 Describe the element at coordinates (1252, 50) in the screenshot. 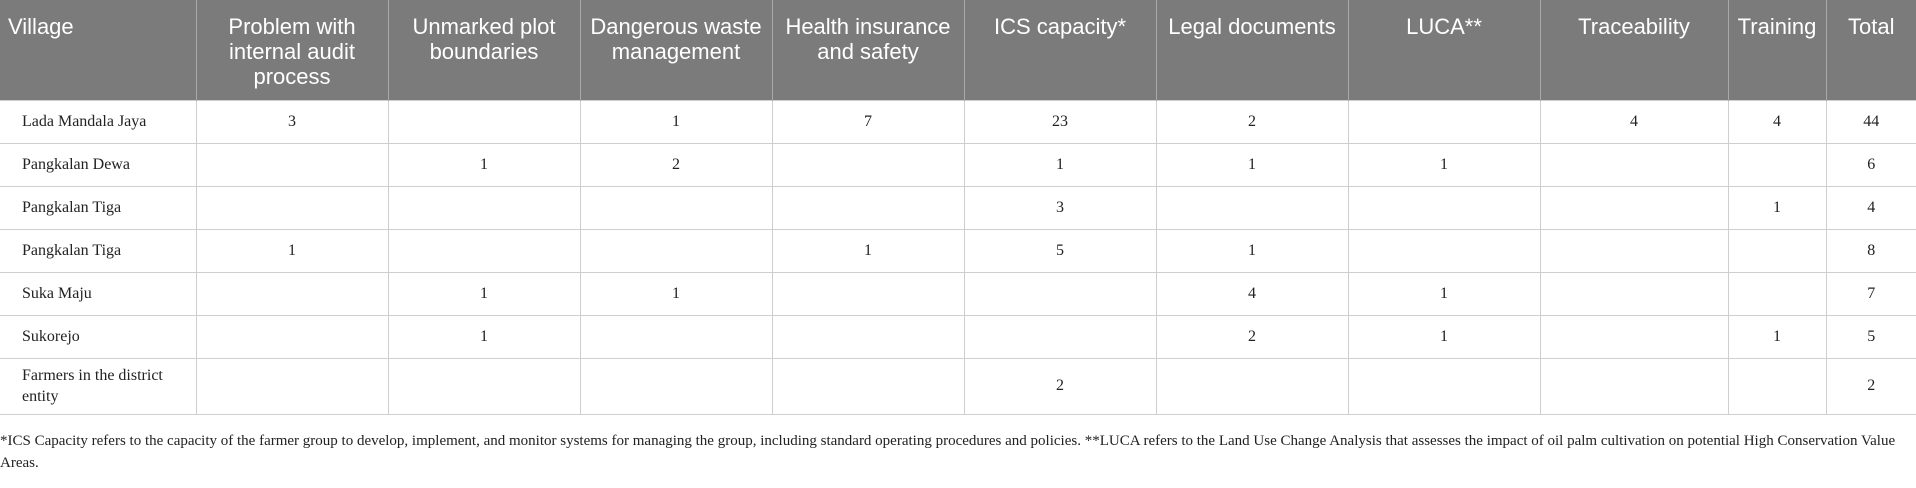

I see `header-legal-documents: Legal documents` at that location.